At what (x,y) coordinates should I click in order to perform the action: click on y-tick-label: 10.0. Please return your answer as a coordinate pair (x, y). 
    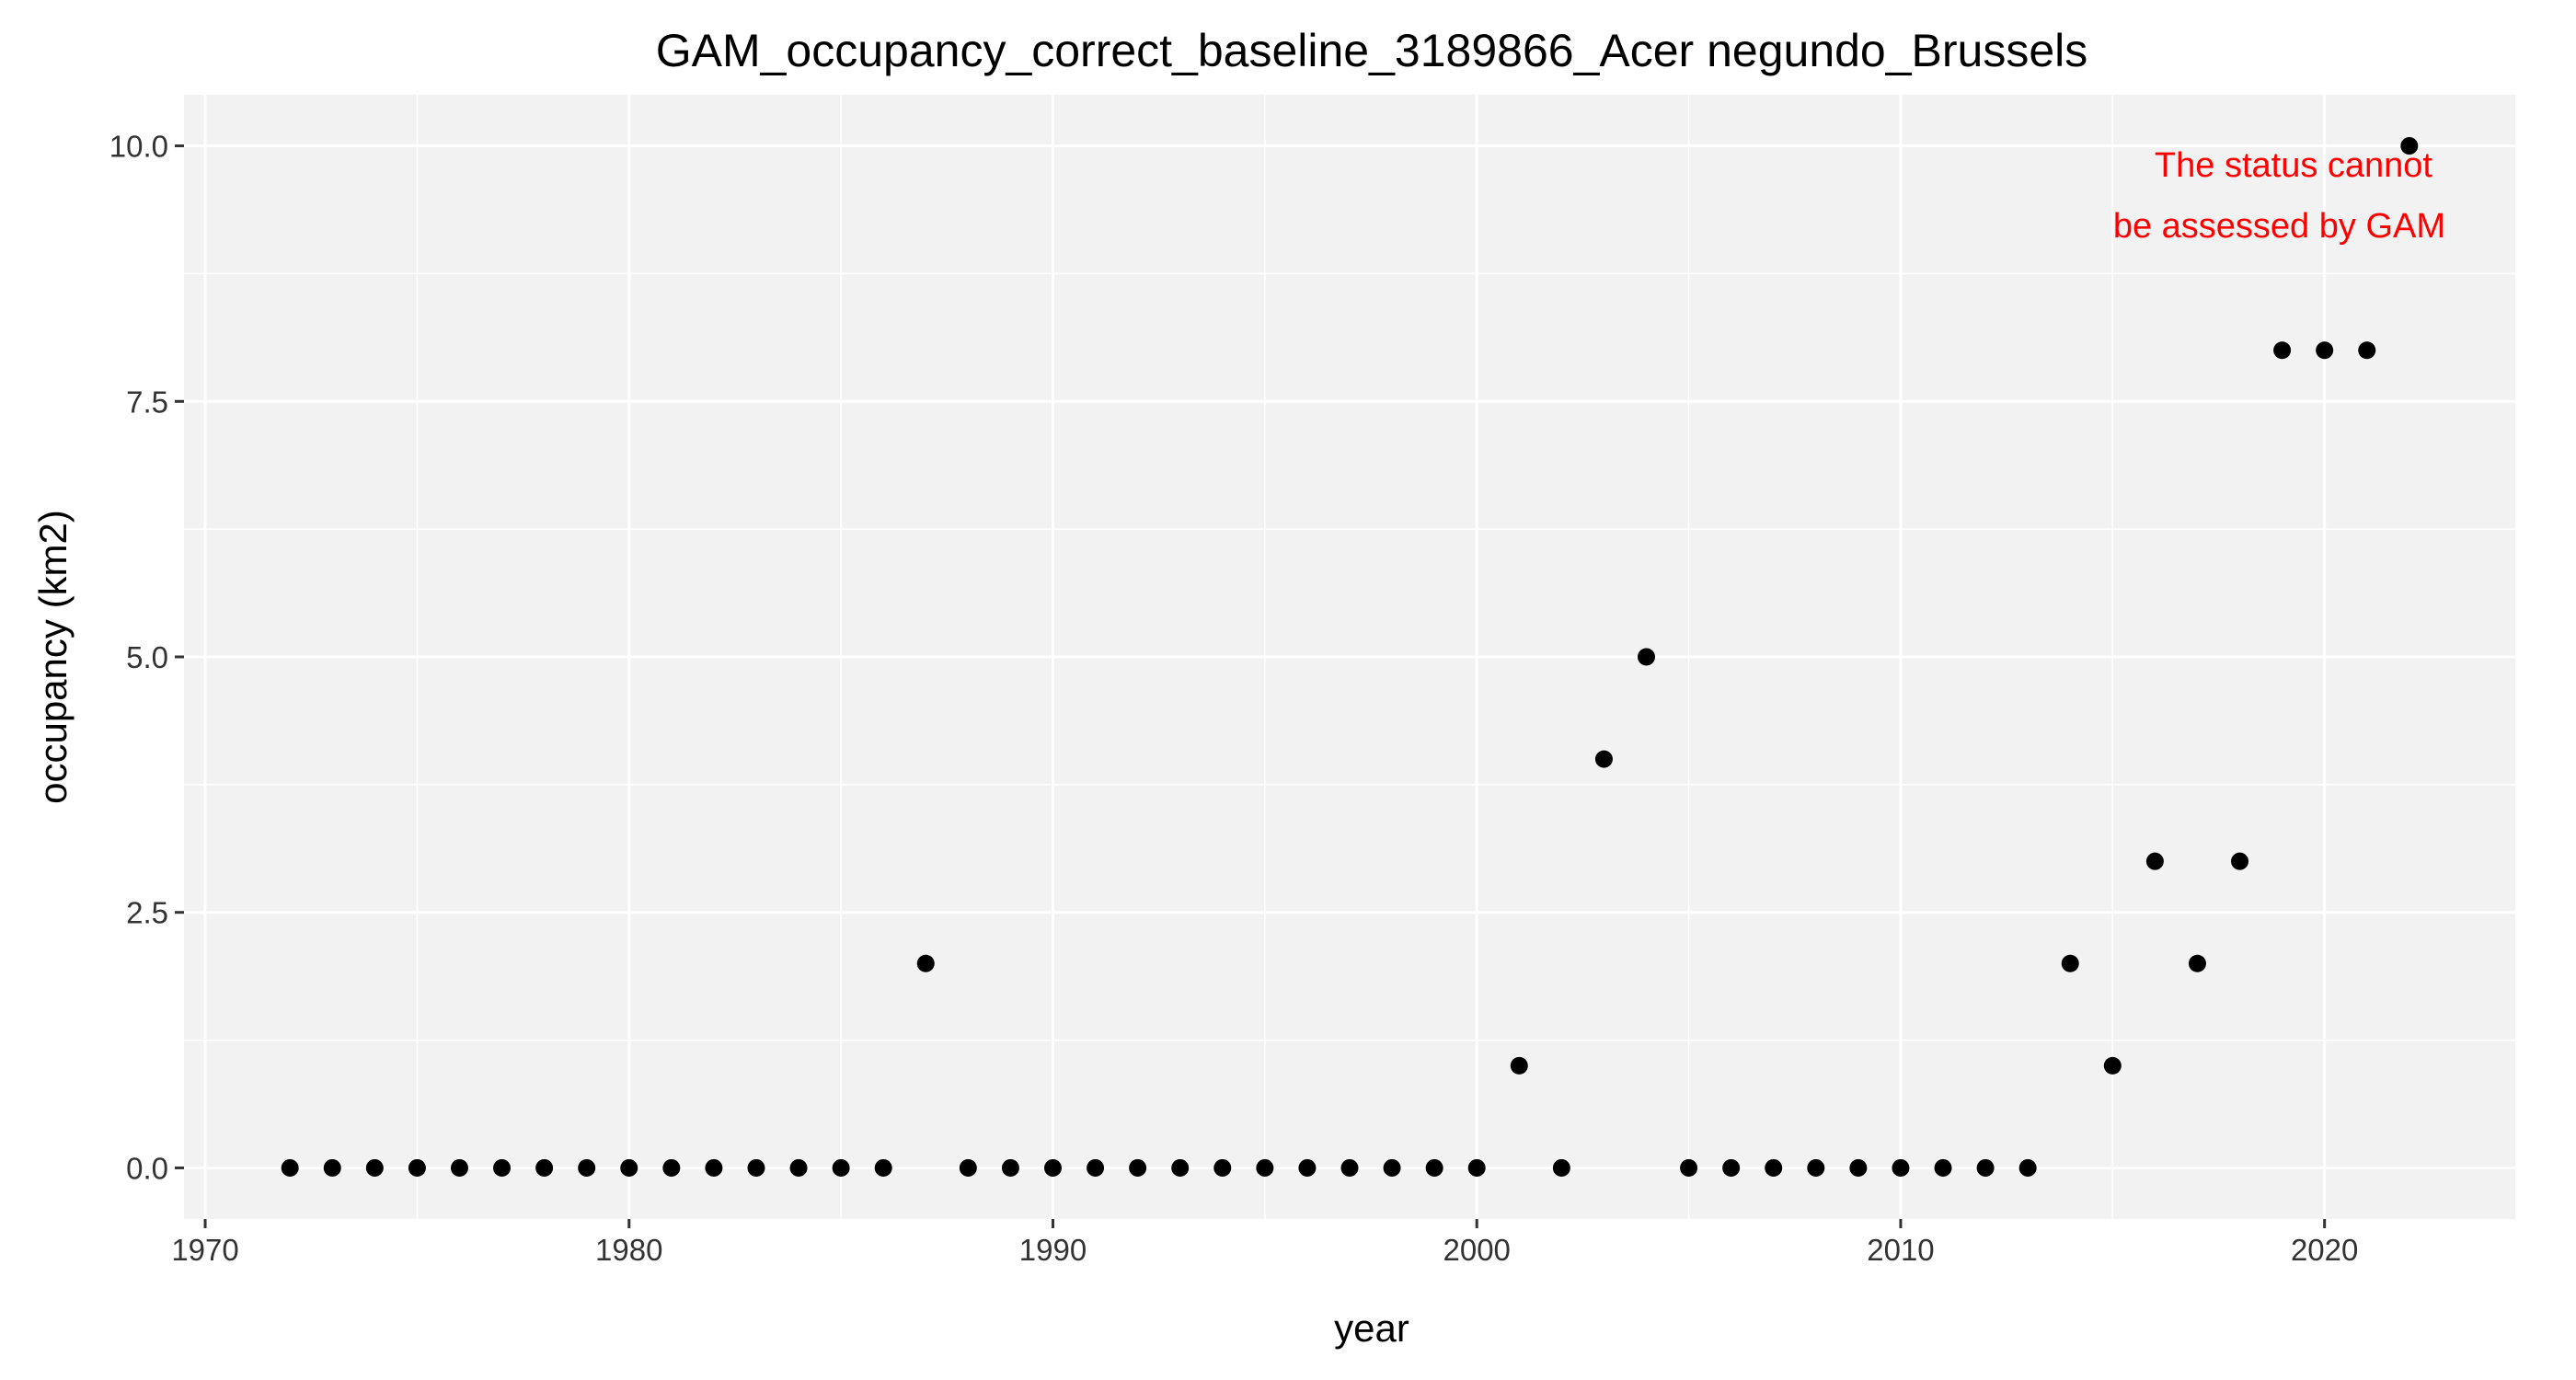
    Looking at the image, I should click on (138, 147).